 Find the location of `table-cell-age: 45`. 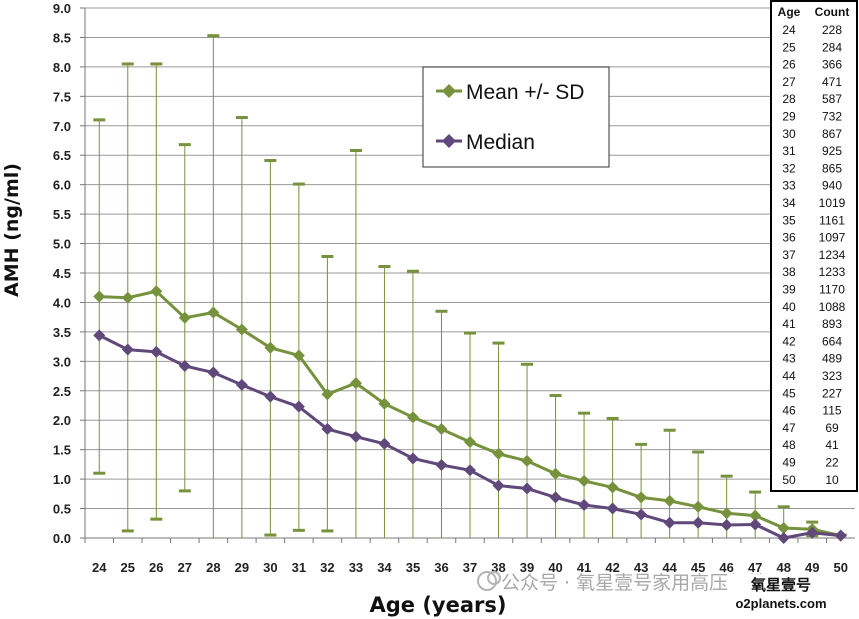

table-cell-age: 45 is located at coordinates (789, 393).